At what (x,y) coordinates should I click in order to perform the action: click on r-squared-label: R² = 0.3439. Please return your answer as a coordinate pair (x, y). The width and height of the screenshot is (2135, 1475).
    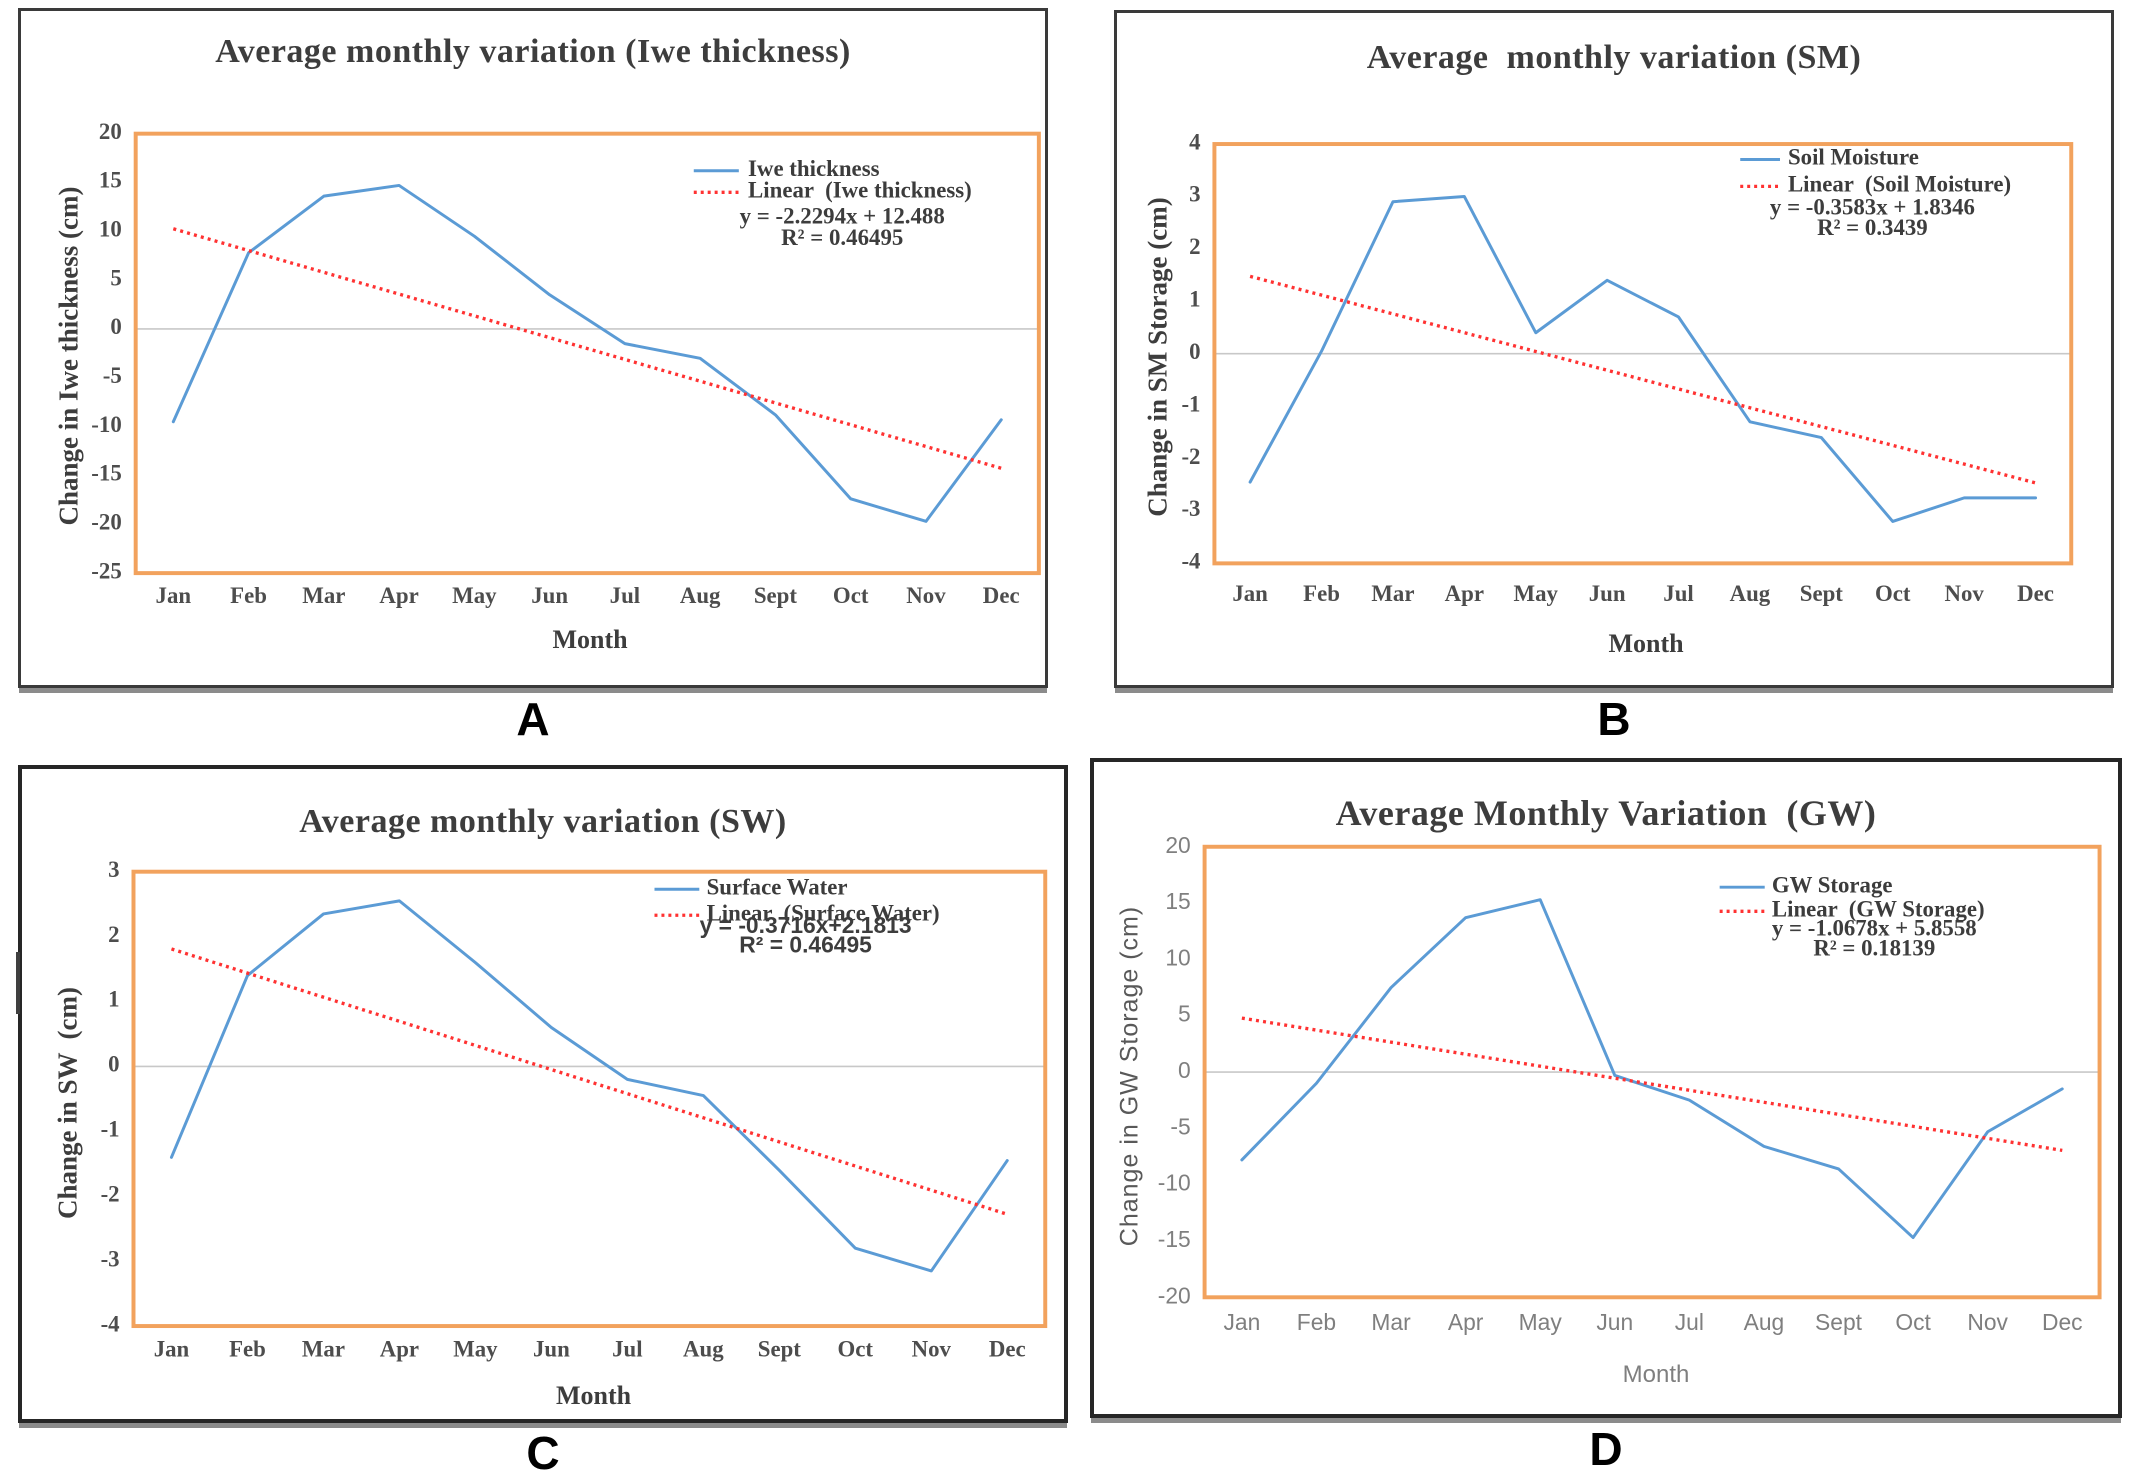
    Looking at the image, I should click on (1872, 227).